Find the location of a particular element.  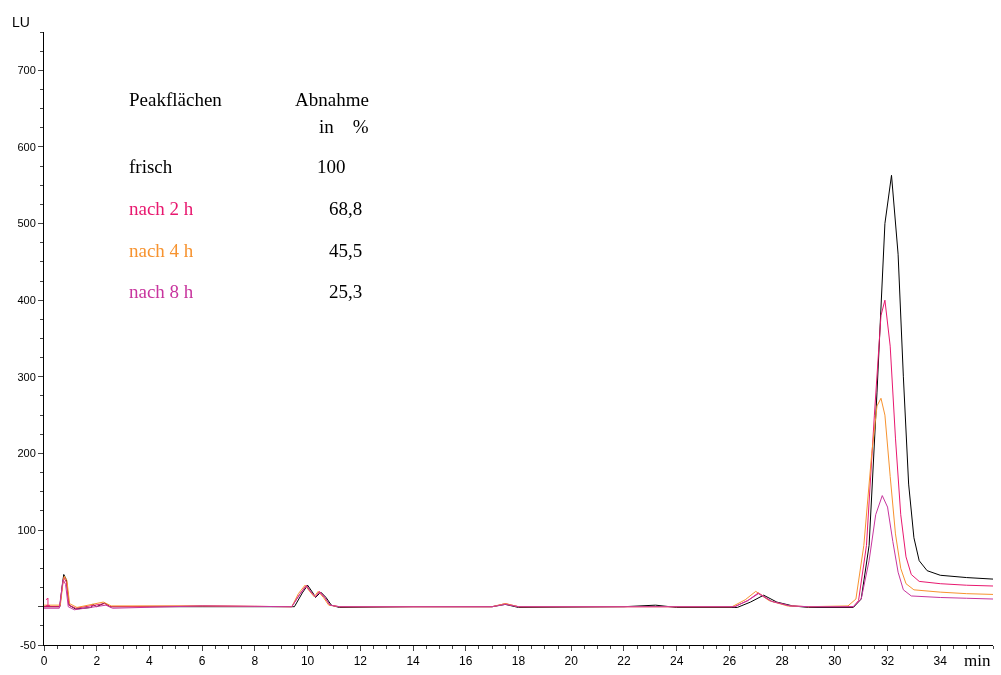

x-tick-label: 10 is located at coordinates (307, 661).